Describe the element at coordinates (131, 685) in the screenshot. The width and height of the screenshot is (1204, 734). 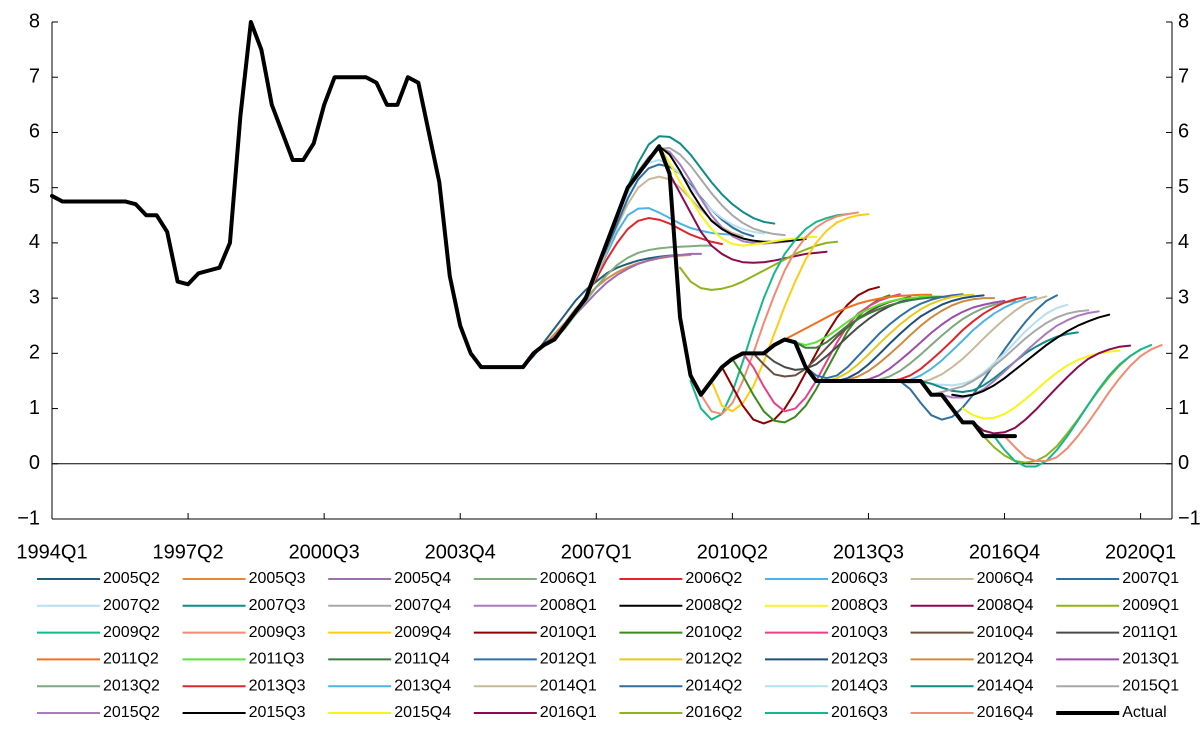
I see `legend-label: 2013Q2` at that location.